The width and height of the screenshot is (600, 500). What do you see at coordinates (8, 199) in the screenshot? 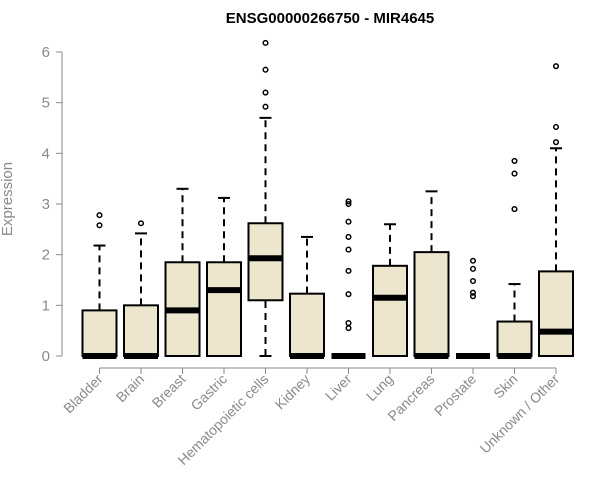
I see `y-axis-label: Expression` at bounding box center [8, 199].